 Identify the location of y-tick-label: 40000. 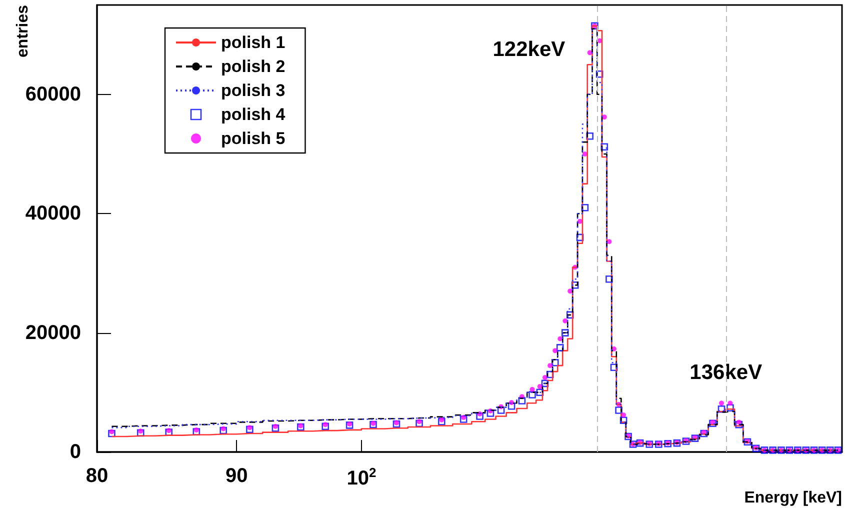
(53, 213).